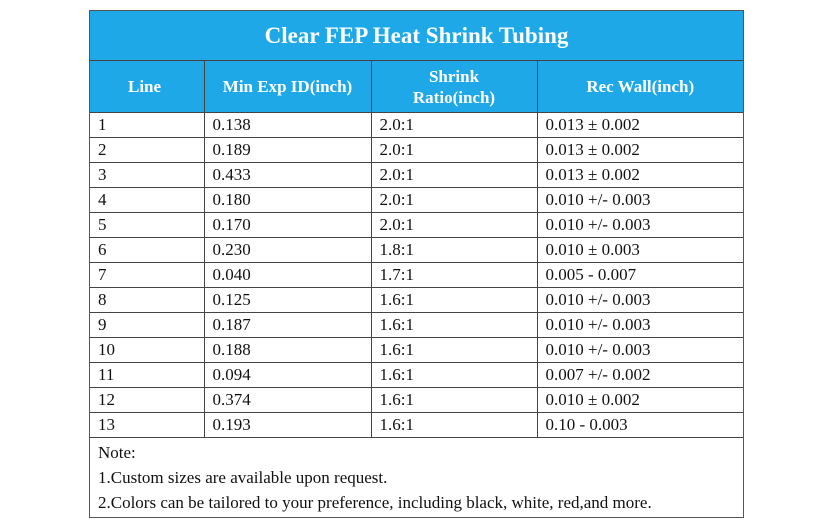  Describe the element at coordinates (288, 325) in the screenshot. I see `cell-min-exp-id: 0.187` at that location.